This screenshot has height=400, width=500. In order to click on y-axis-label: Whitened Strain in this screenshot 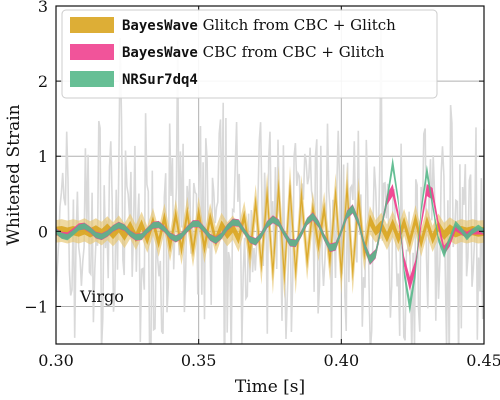, I will do `click(14, 174)`.